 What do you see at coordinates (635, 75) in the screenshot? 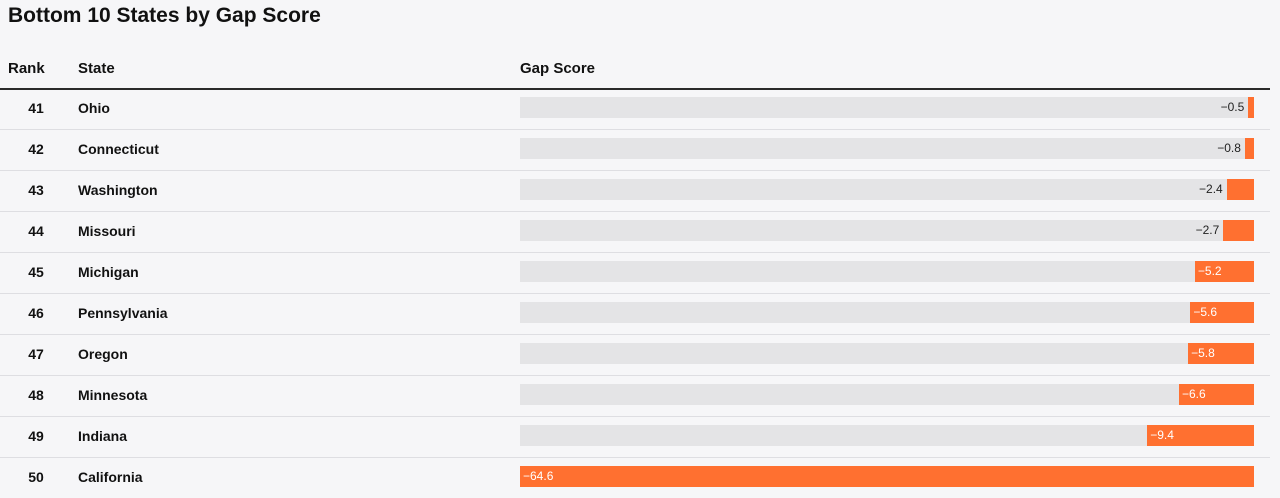
I see `table-header: Rank State Gap Score` at bounding box center [635, 75].